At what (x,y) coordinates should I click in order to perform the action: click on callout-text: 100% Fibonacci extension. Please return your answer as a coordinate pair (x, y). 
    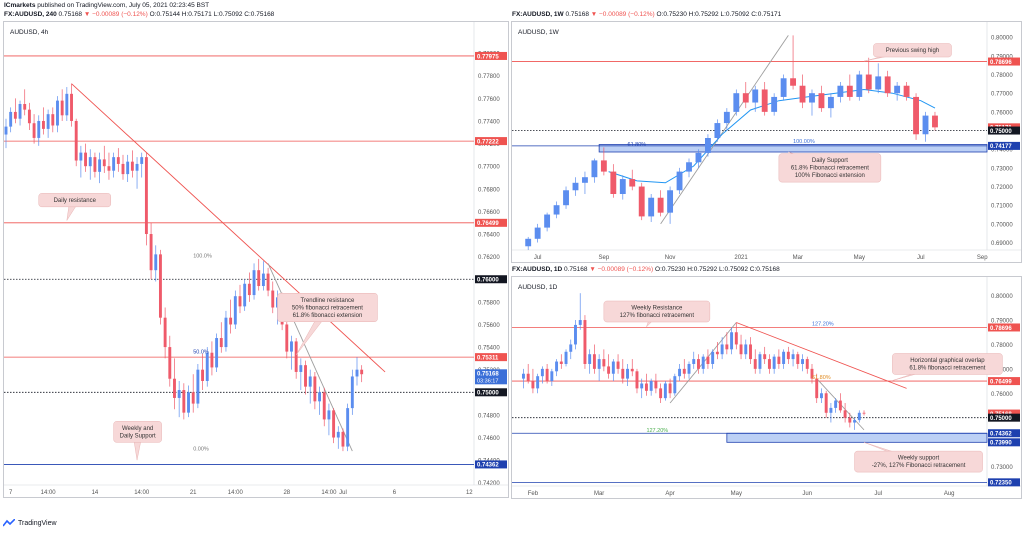
    Looking at the image, I should click on (830, 176).